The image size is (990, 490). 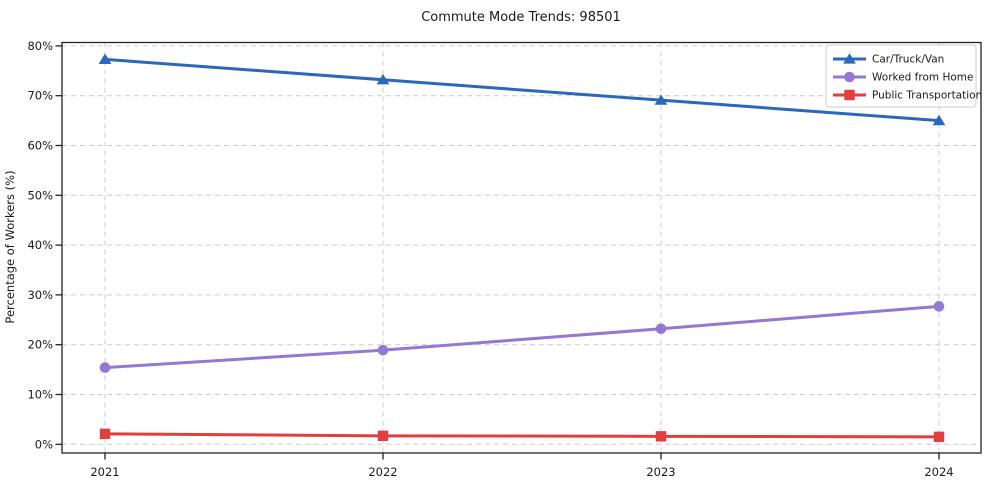 What do you see at coordinates (40, 195) in the screenshot?
I see `y-tick-label: 50%` at bounding box center [40, 195].